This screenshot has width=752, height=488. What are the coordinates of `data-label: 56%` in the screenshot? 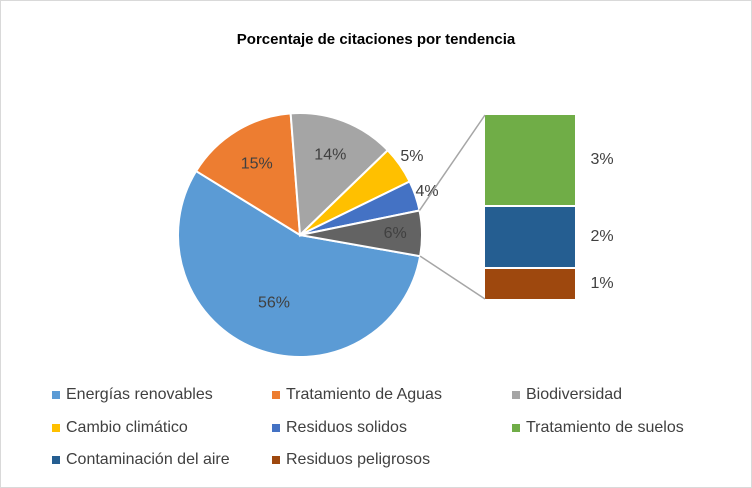 It's located at (274, 303).